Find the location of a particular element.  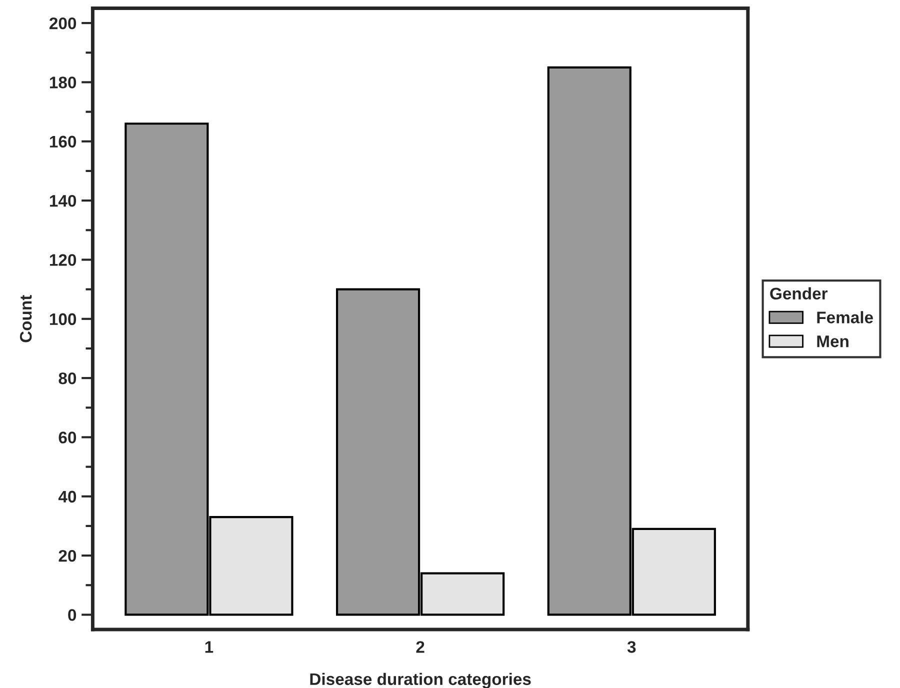

y-axis-title: Count is located at coordinates (26, 318).